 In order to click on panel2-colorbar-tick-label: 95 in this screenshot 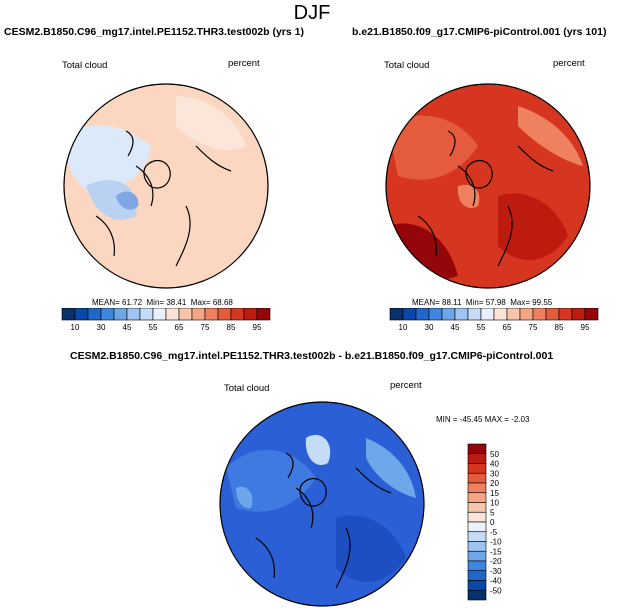, I will do `click(585, 327)`.